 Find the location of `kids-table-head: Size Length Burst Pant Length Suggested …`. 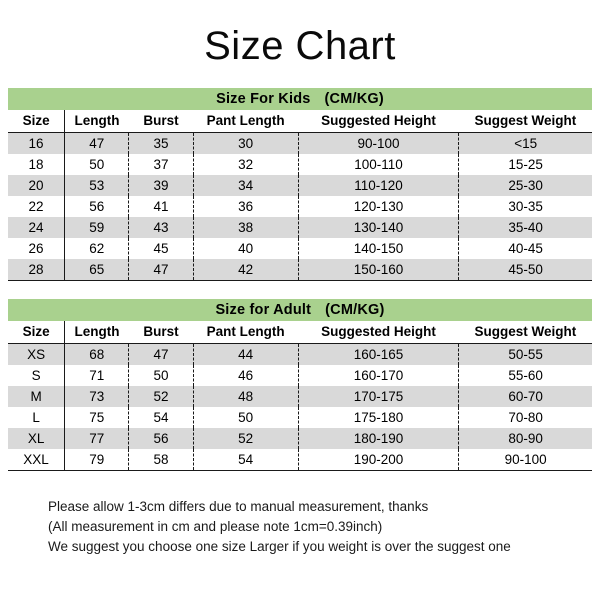

kids-table-head: Size Length Burst Pant Length Suggested … is located at coordinates (300, 121).